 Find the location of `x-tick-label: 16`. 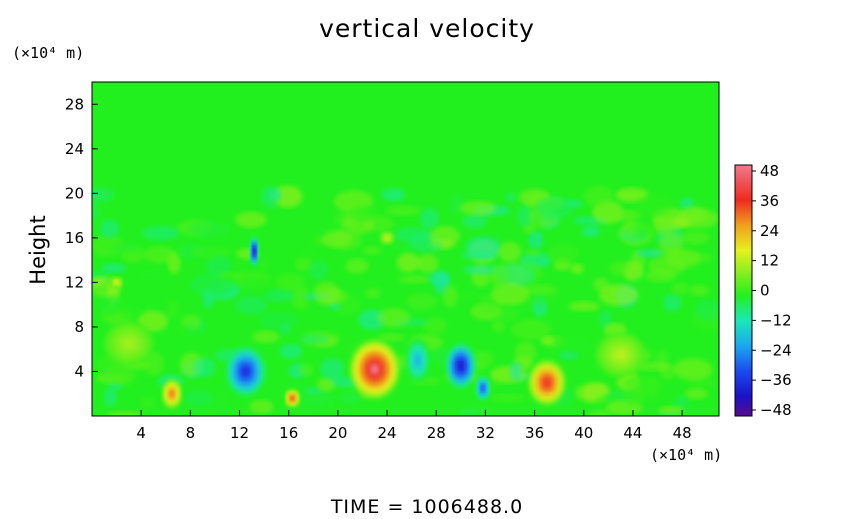

x-tick-label: 16 is located at coordinates (288, 433).